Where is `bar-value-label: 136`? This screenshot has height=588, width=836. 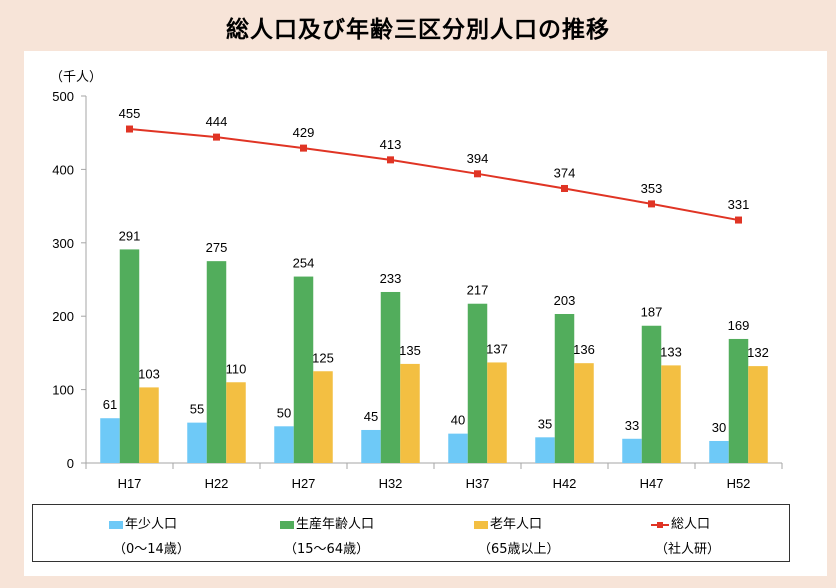 bar-value-label: 136 is located at coordinates (584, 349).